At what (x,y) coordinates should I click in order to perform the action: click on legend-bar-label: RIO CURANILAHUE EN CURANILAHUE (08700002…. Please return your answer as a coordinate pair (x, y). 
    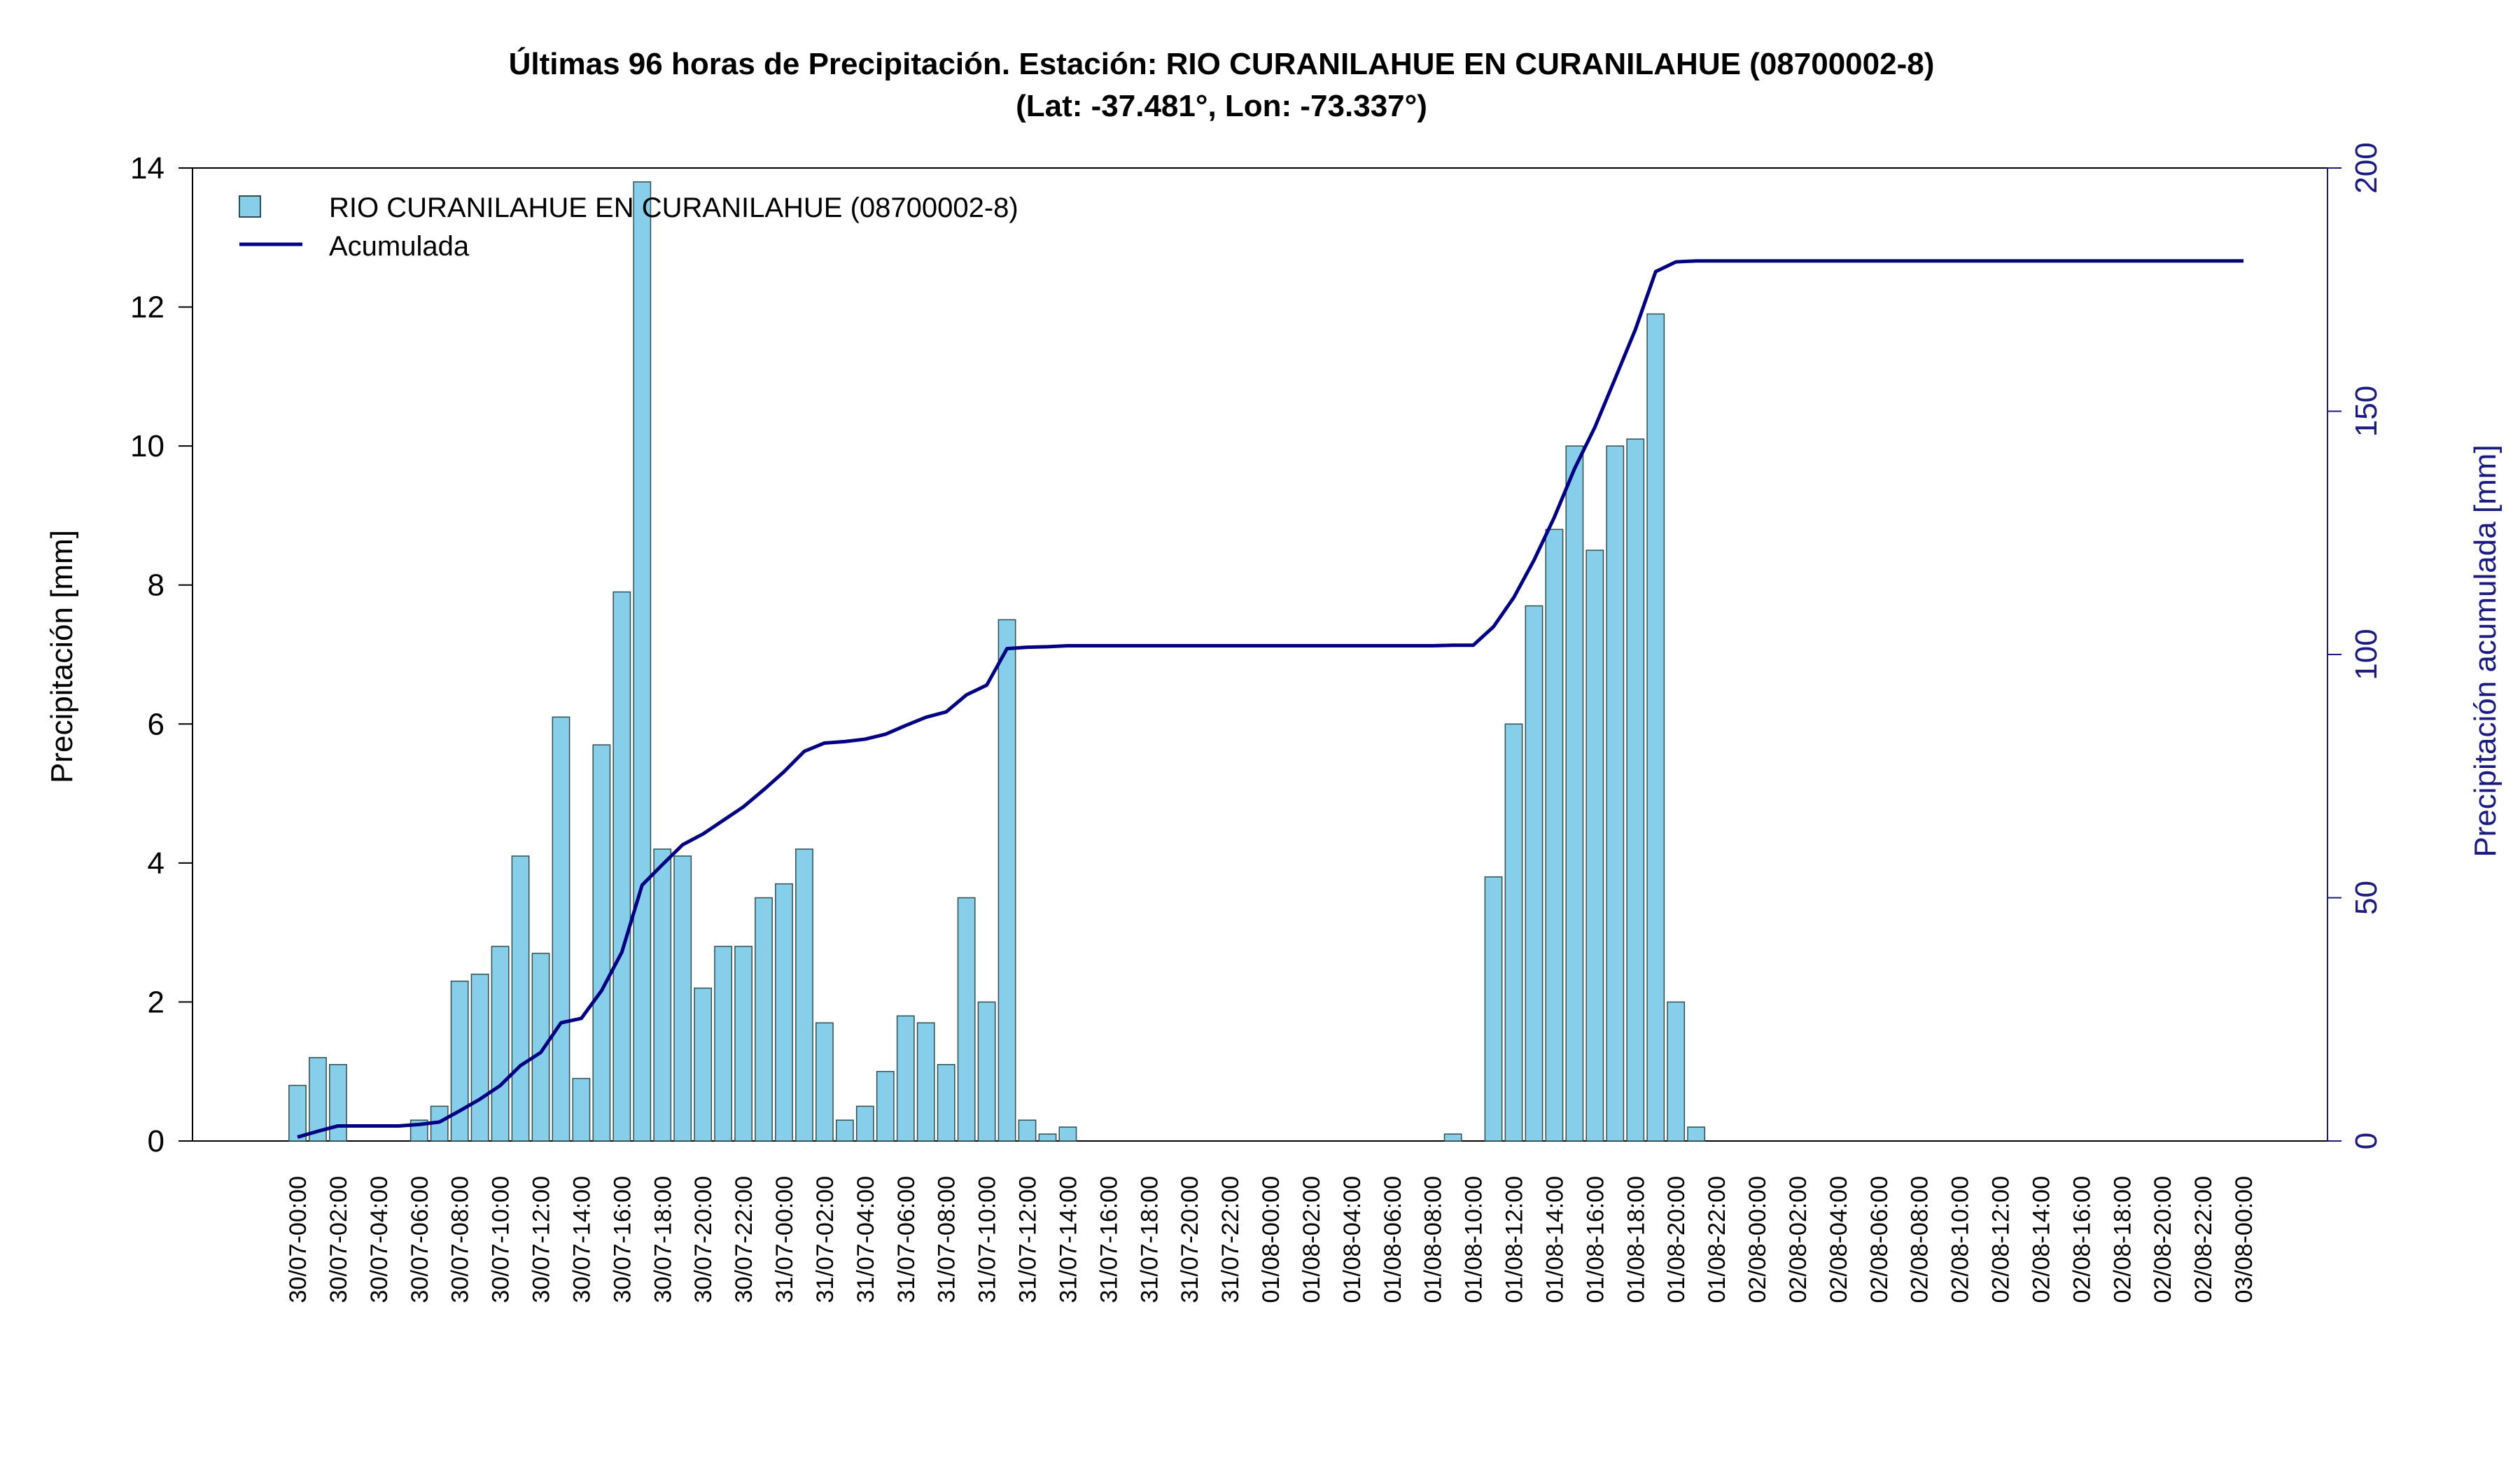
    Looking at the image, I should click on (673, 207).